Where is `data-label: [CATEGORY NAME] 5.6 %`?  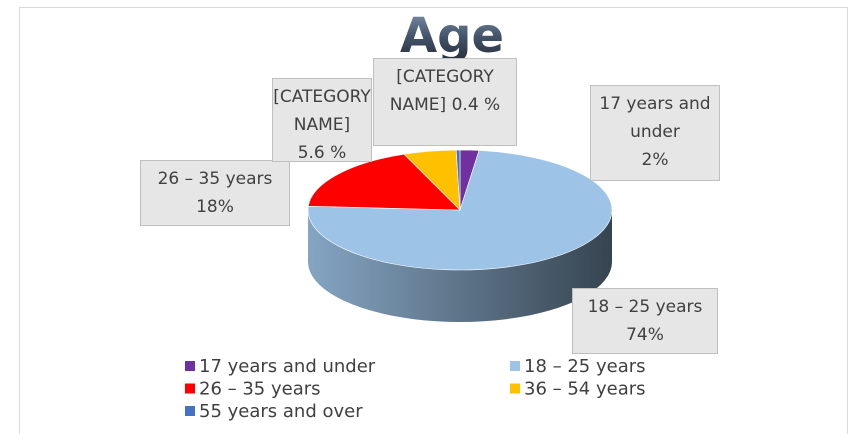
data-label: [CATEGORY NAME] 5.6 % is located at coordinates (322, 120).